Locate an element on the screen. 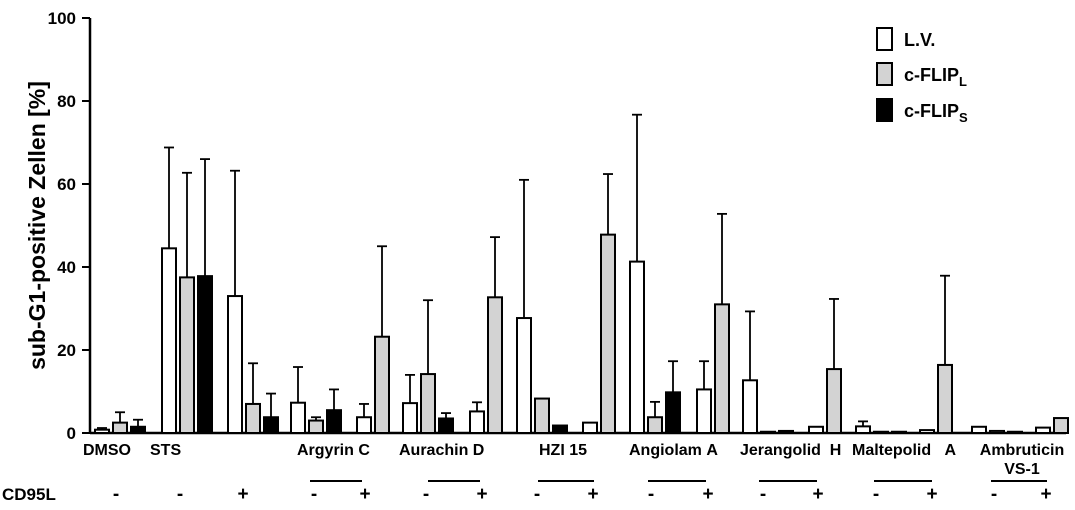 This screenshot has width=1075, height=510. group-label: VS-1 is located at coordinates (1022, 469).